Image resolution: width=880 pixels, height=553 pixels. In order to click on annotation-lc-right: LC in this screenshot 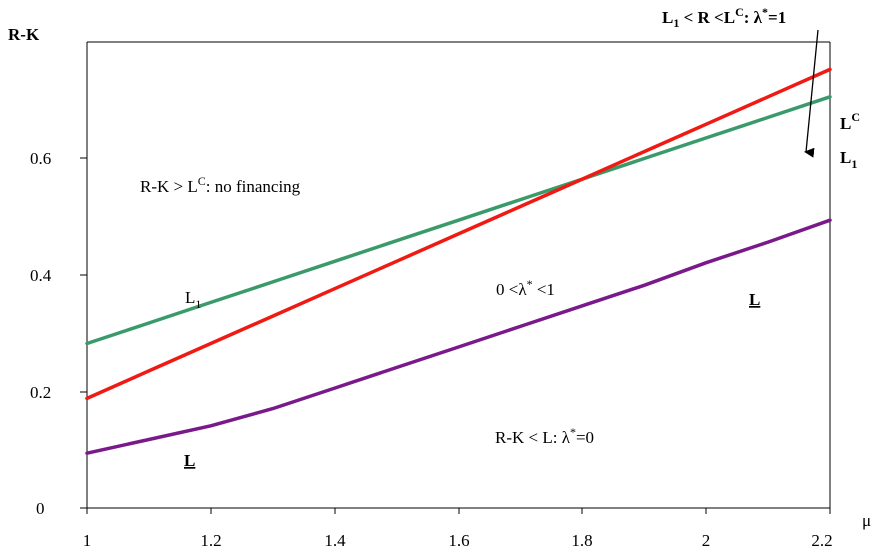, I will do `click(850, 121)`.